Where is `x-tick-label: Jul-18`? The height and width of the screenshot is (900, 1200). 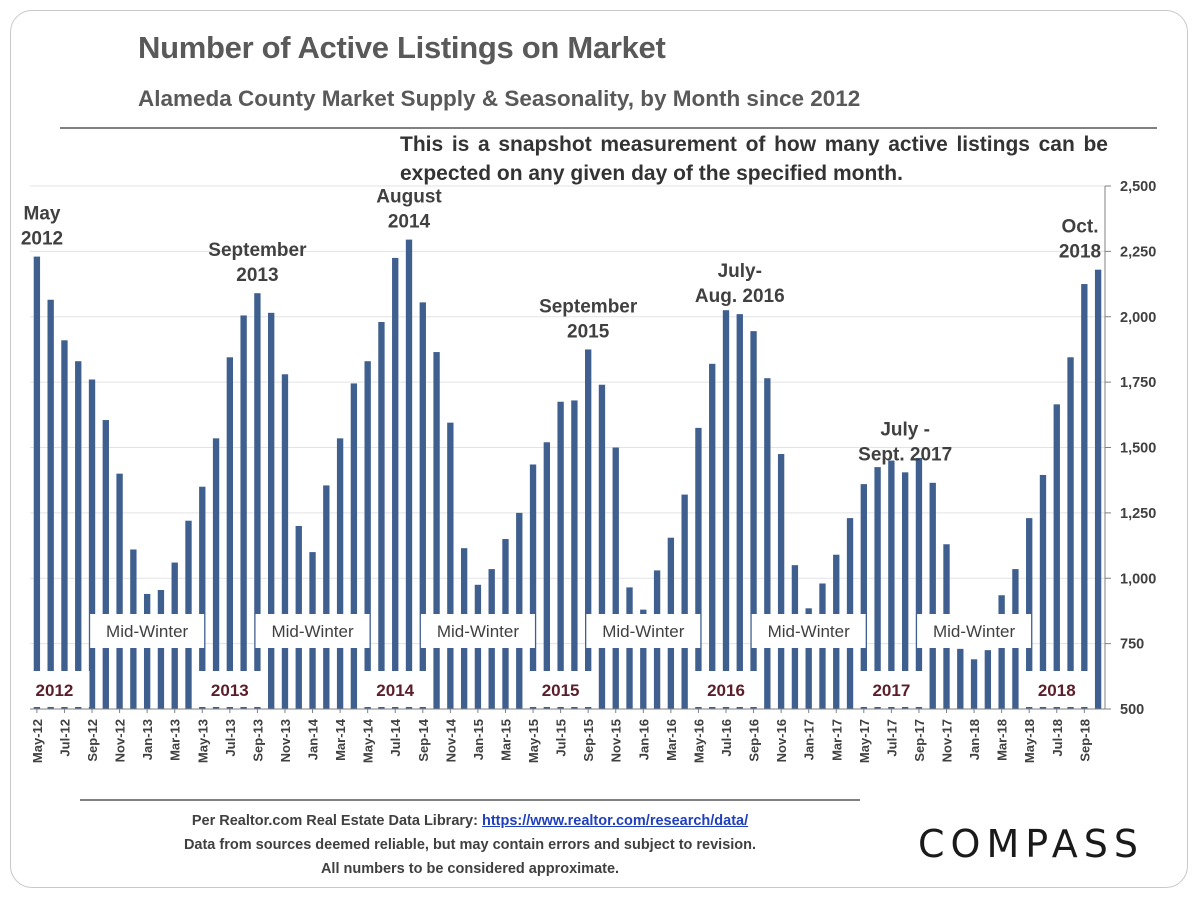
x-tick-label: Jul-18 is located at coordinates (1057, 738).